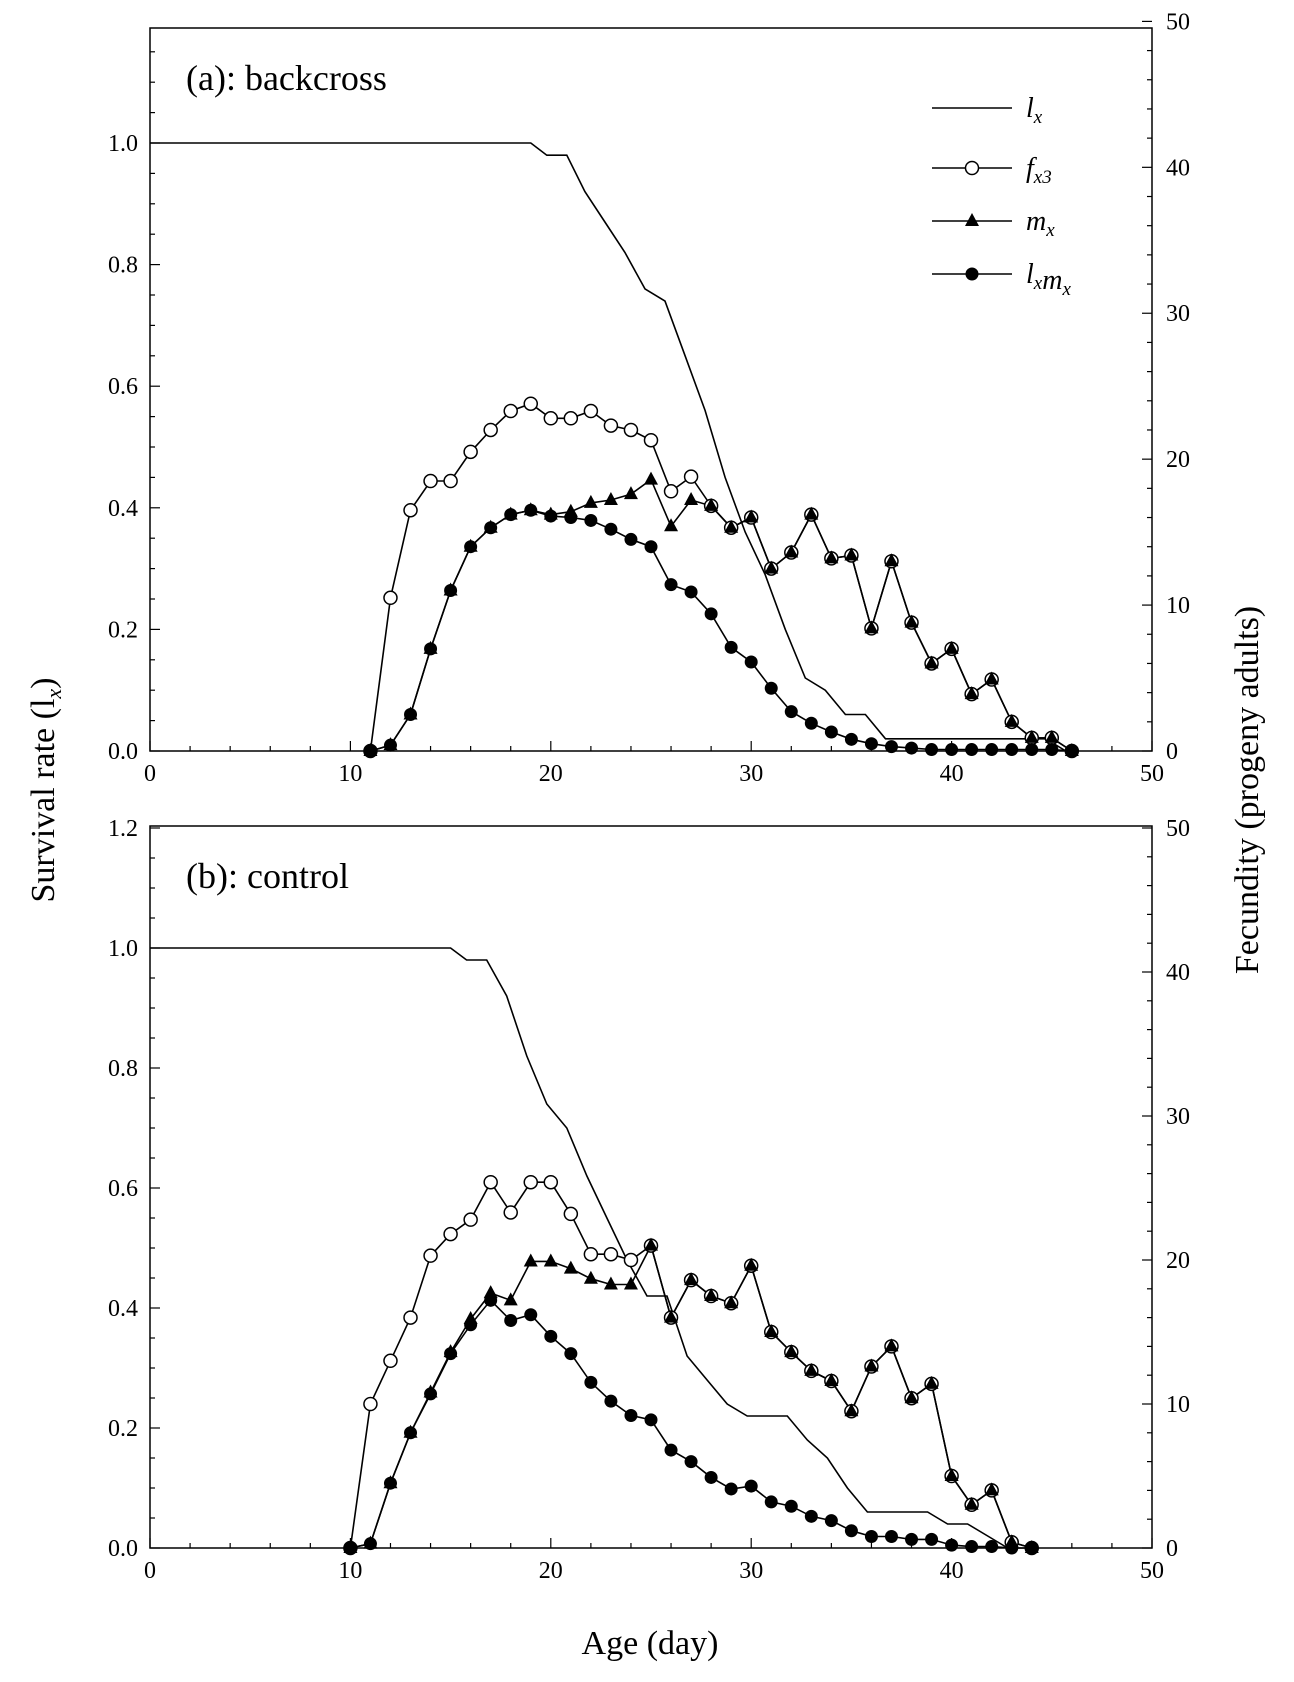 Image resolution: width=1294 pixels, height=1682 pixels. What do you see at coordinates (1178, 22) in the screenshot?
I see `right-tick-label: 50` at bounding box center [1178, 22].